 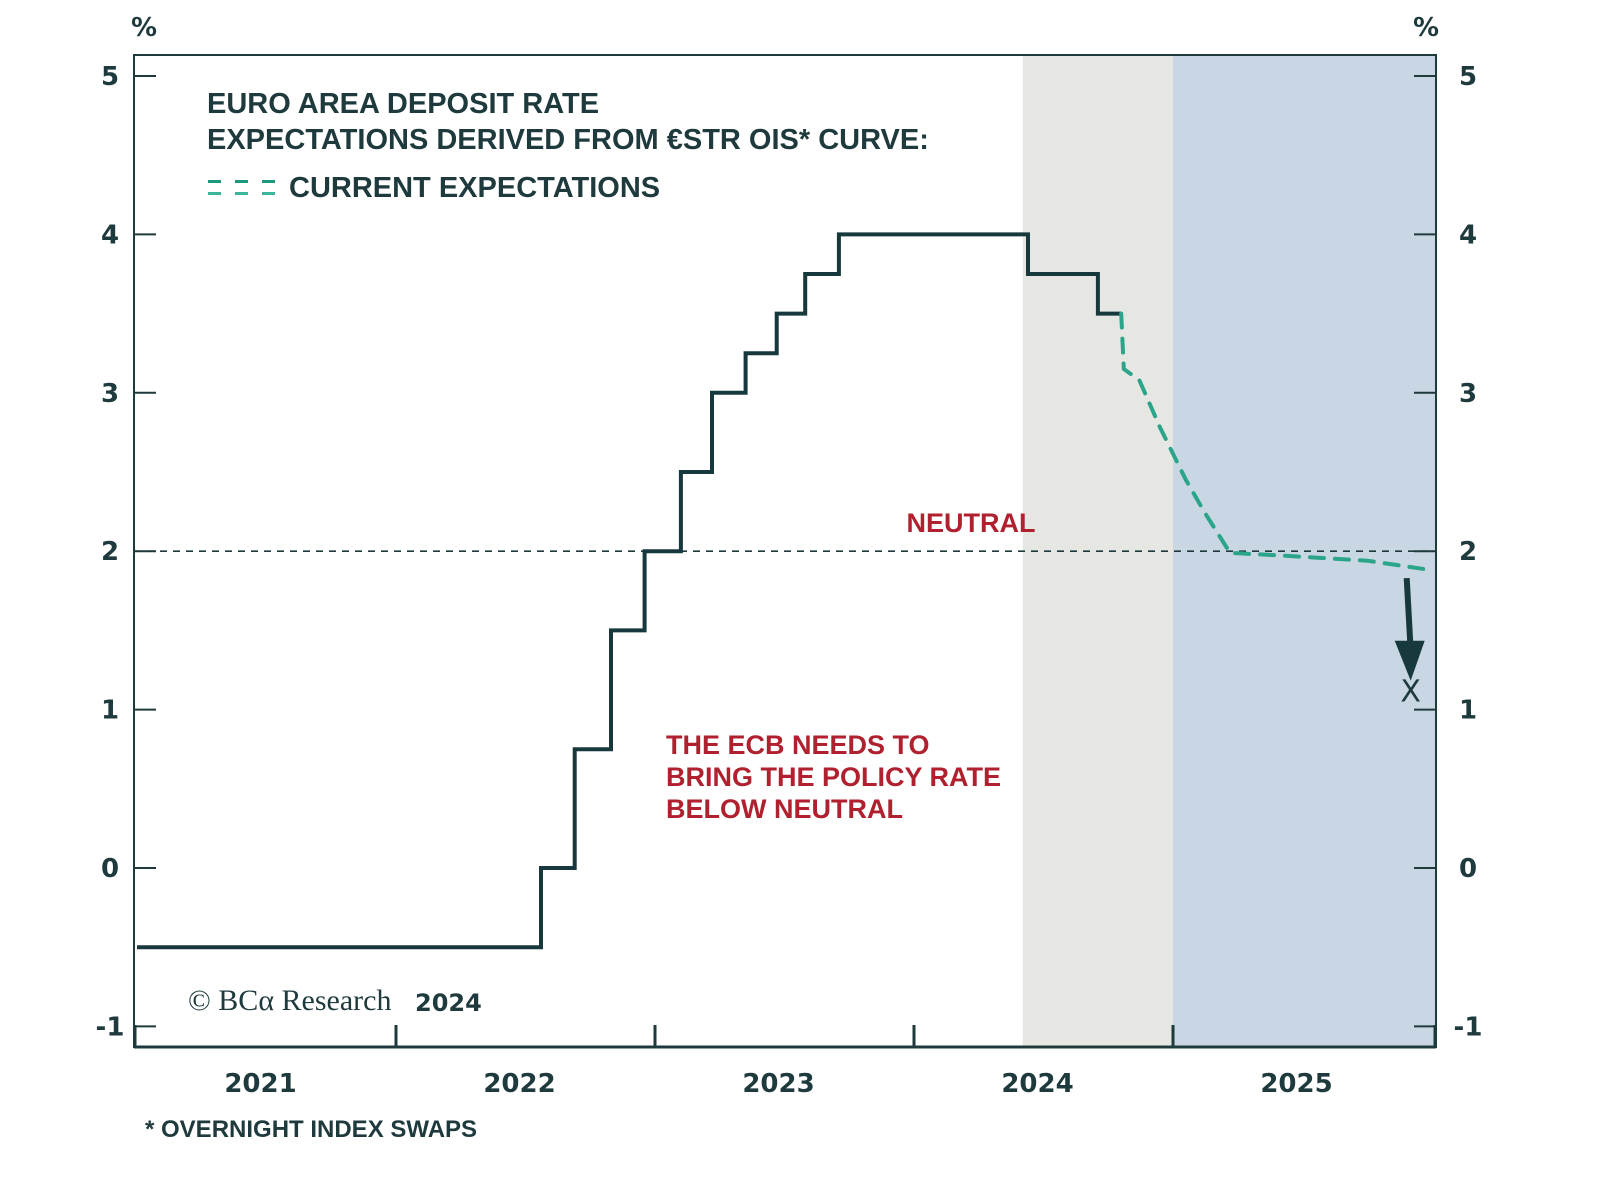 I want to click on x-tick-label: 2021, so click(x=260, y=1084).